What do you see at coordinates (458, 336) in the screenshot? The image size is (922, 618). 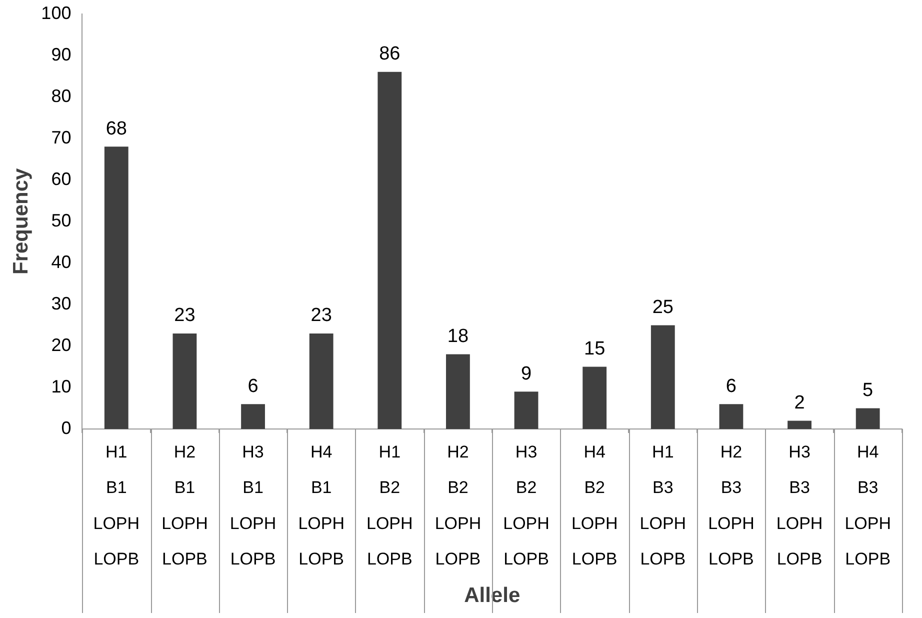 I see `data-label: 18` at bounding box center [458, 336].